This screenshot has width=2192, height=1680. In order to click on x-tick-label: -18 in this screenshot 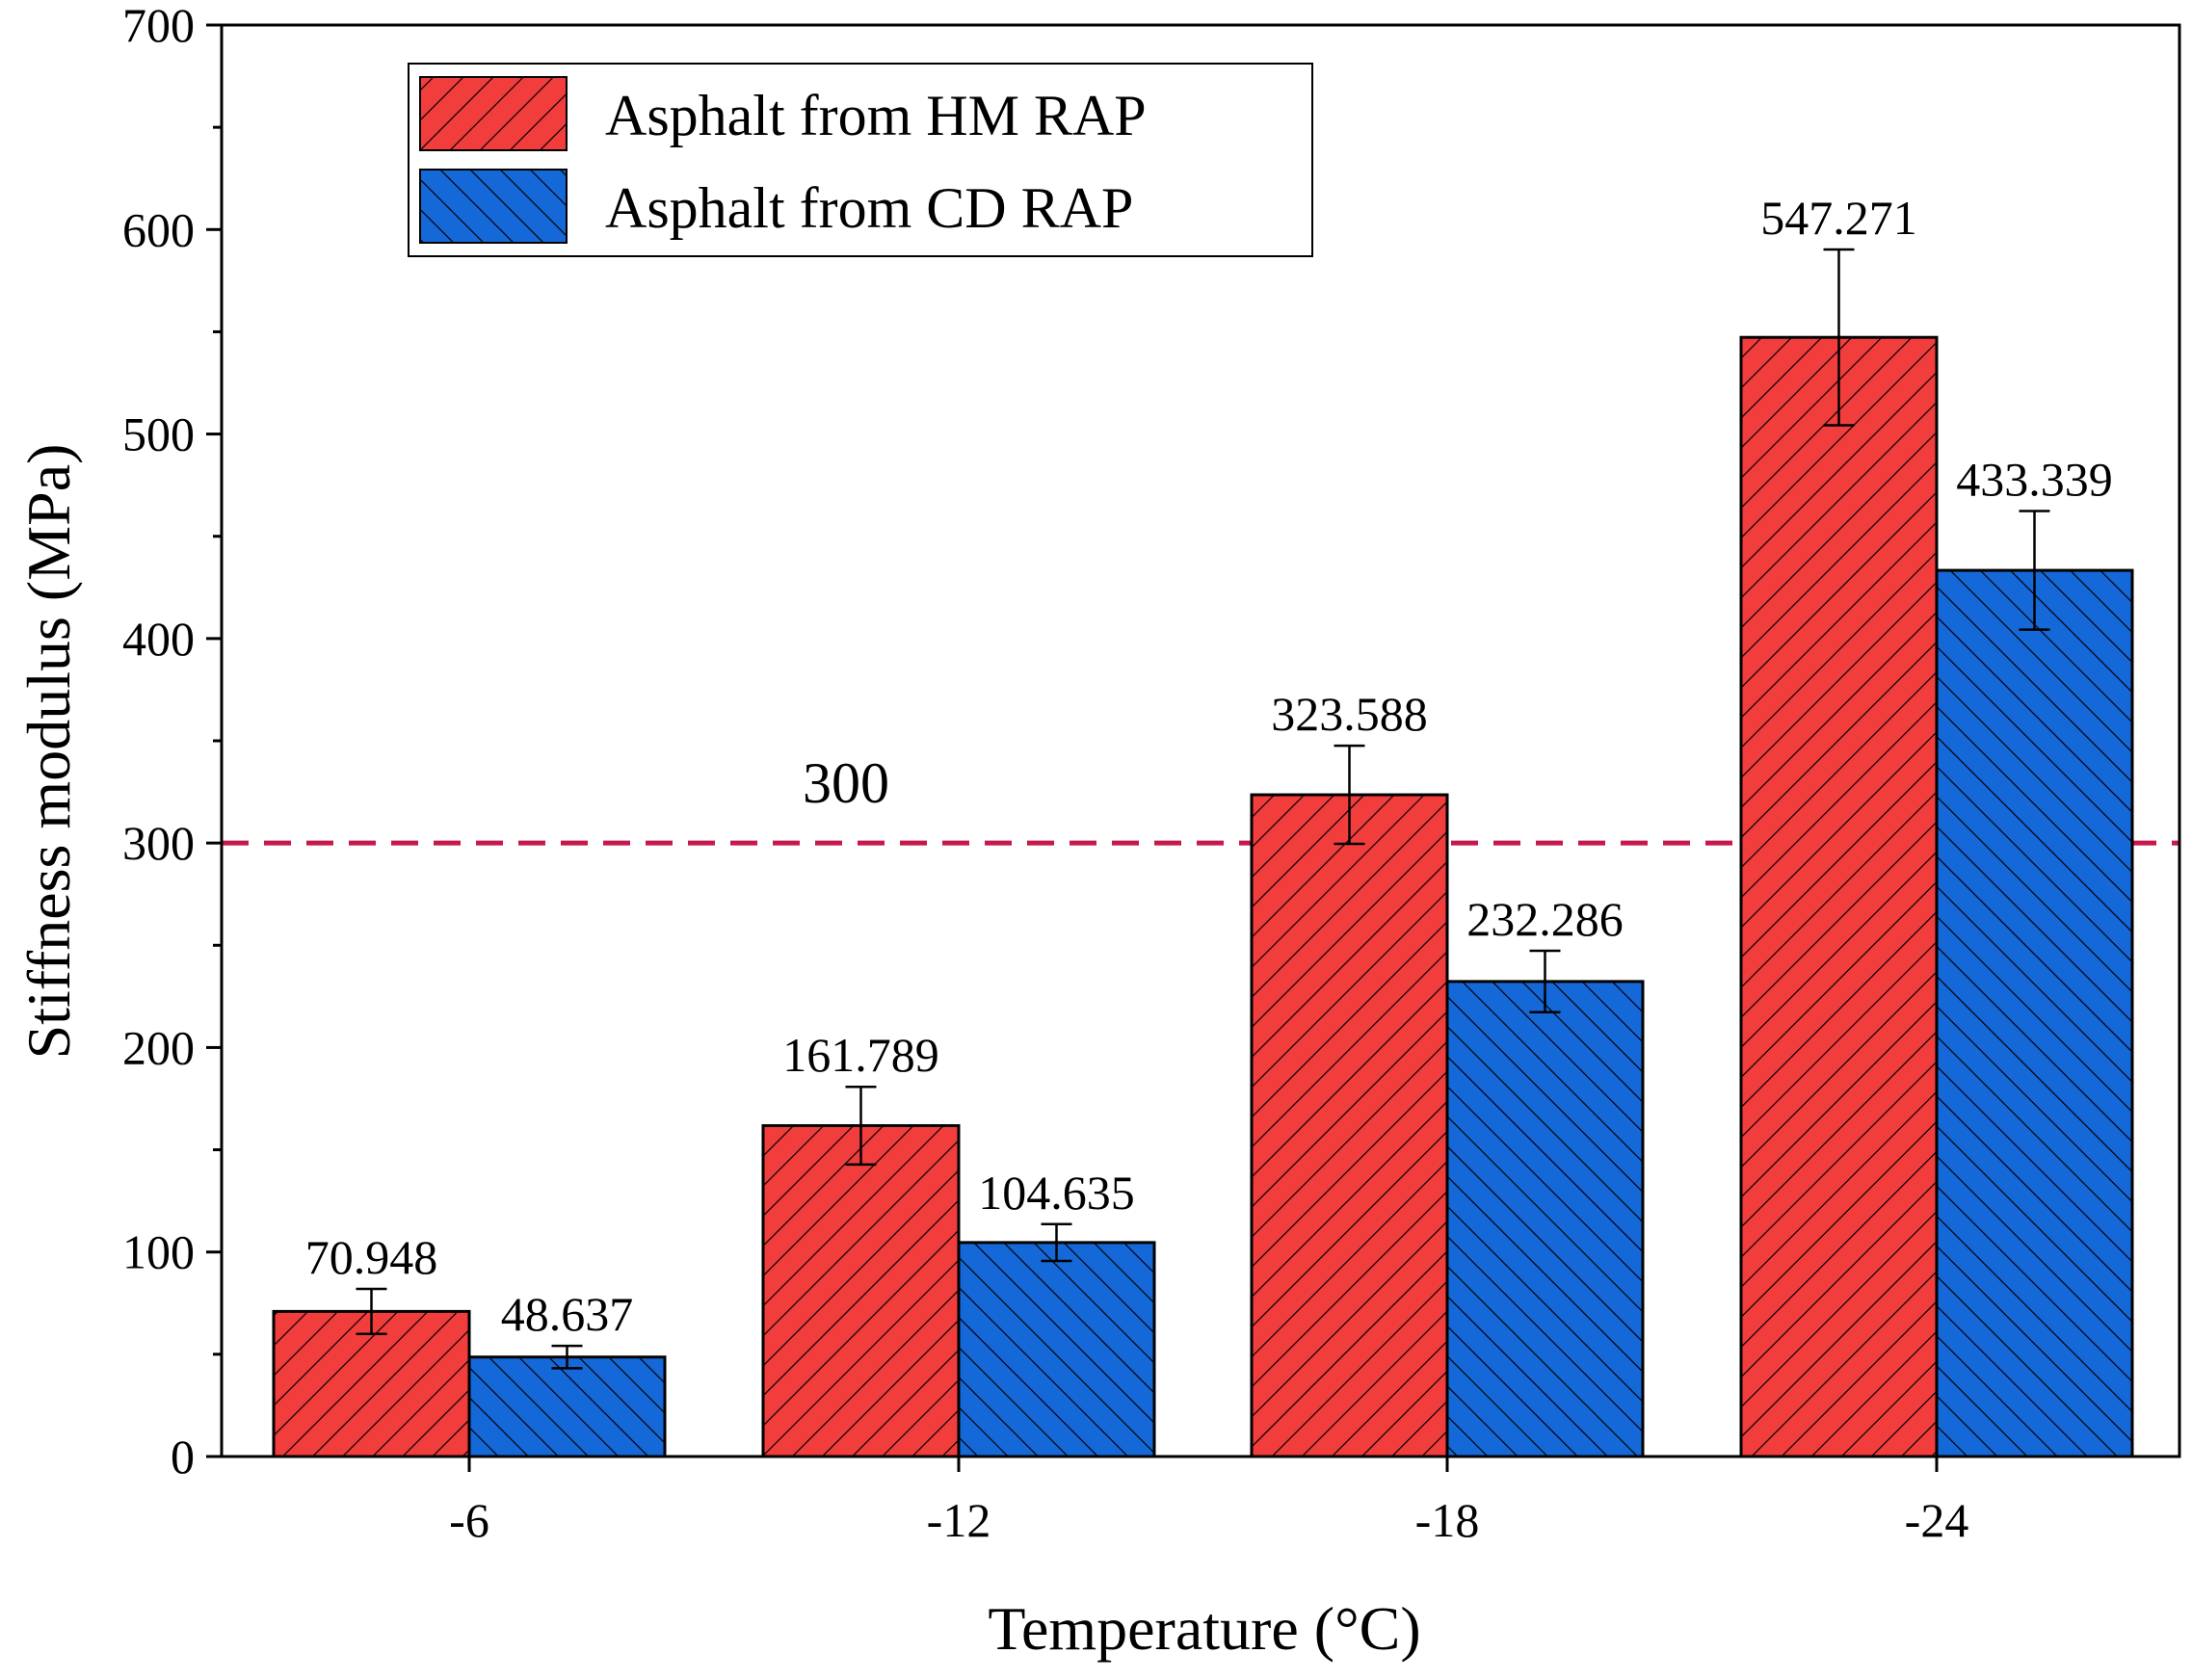, I will do `click(1448, 1520)`.